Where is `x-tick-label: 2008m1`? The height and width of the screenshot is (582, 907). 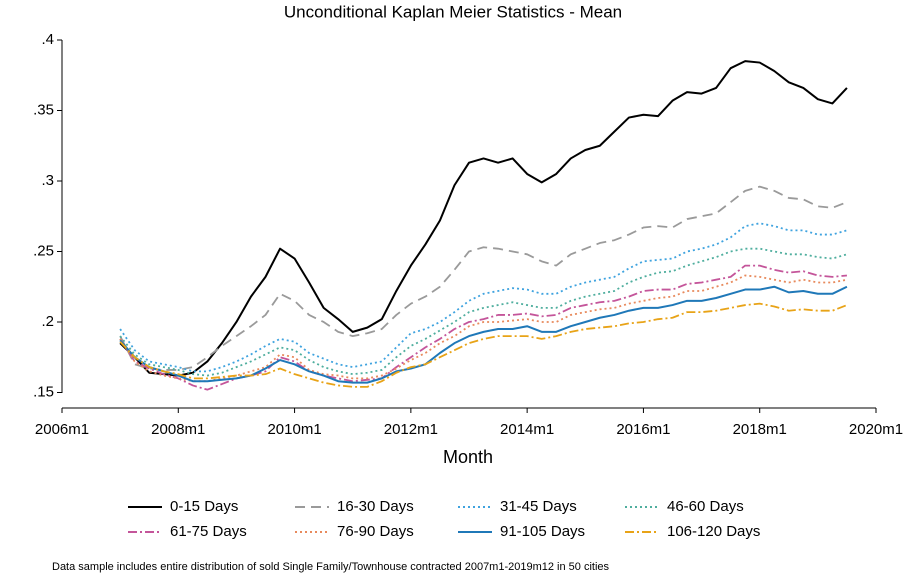 x-tick-label: 2008m1 is located at coordinates (178, 429).